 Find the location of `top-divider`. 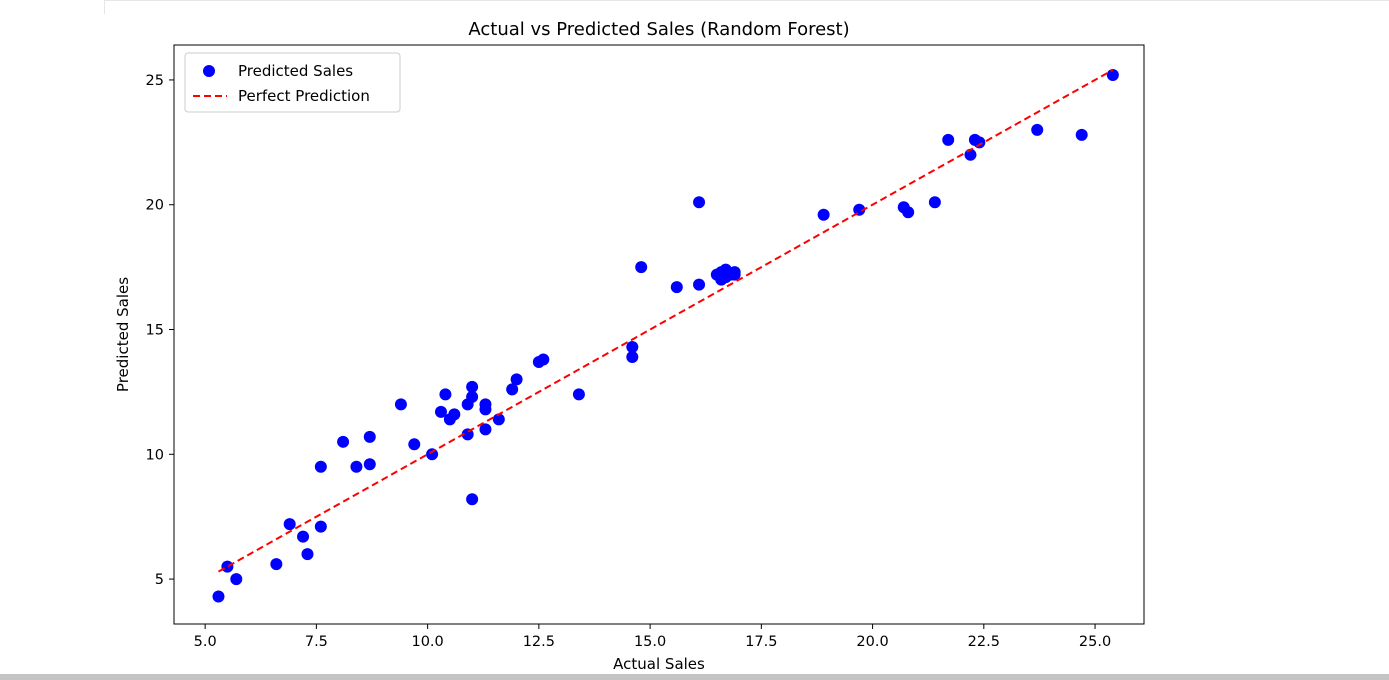

top-divider is located at coordinates (746, 0).